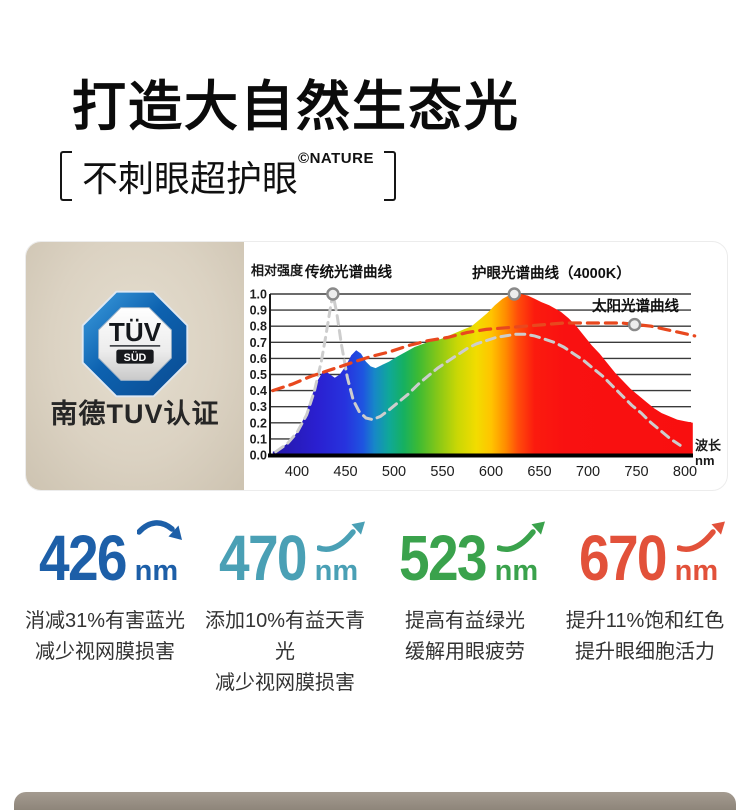  I want to click on svg-text: 0.1, so click(258, 439).